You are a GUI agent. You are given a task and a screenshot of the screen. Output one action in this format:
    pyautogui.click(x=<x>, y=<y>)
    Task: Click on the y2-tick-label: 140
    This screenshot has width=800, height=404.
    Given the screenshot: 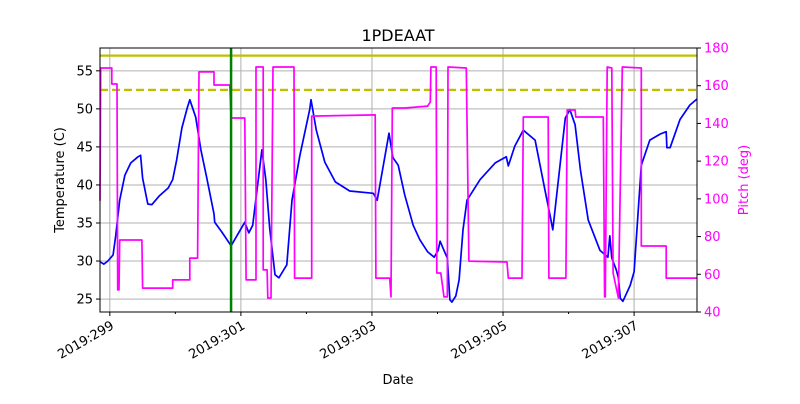 What is the action you would take?
    pyautogui.click(x=716, y=124)
    